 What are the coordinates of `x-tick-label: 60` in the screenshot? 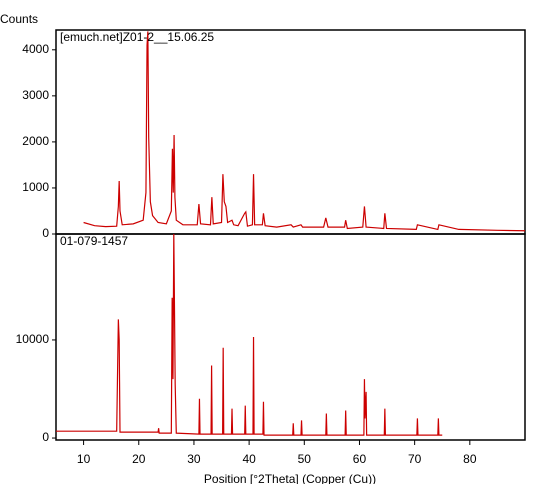 It's located at (360, 459).